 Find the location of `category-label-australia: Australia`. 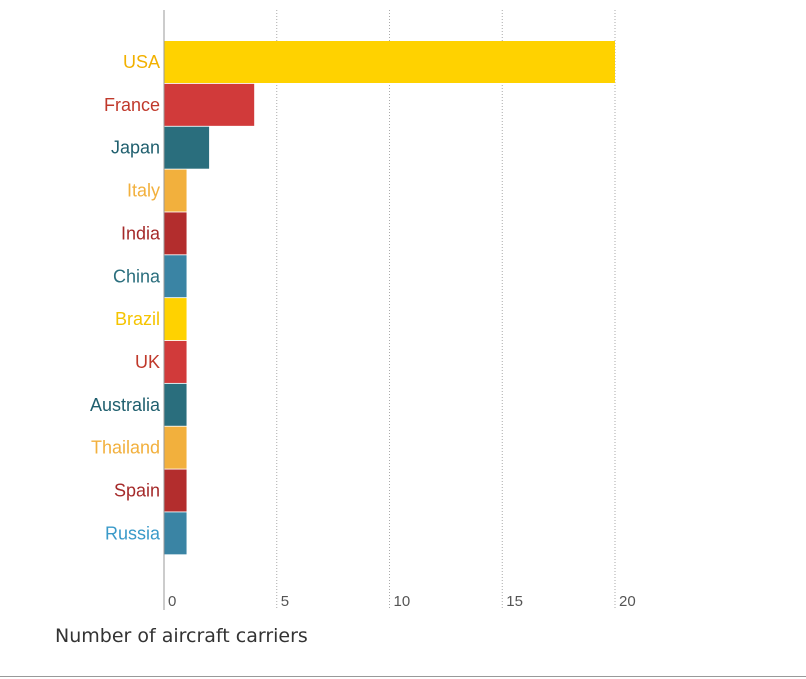

category-label-australia: Australia is located at coordinates (125, 405).